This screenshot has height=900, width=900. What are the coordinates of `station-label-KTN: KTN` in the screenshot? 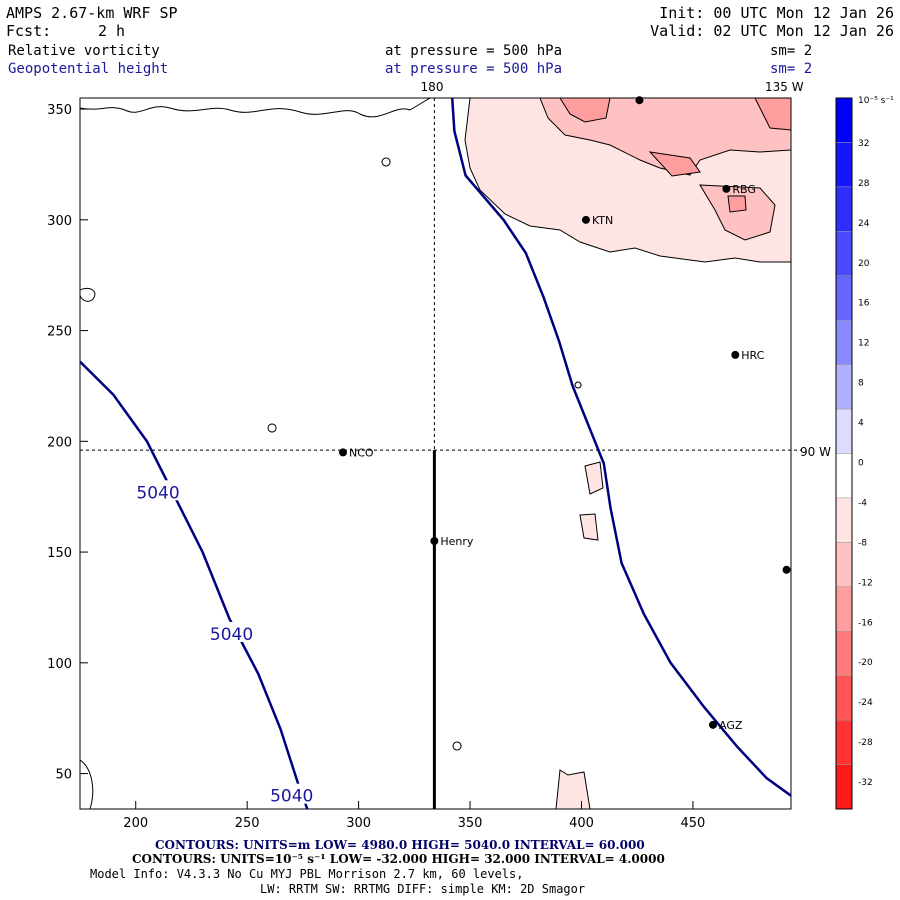 It's located at (602, 220).